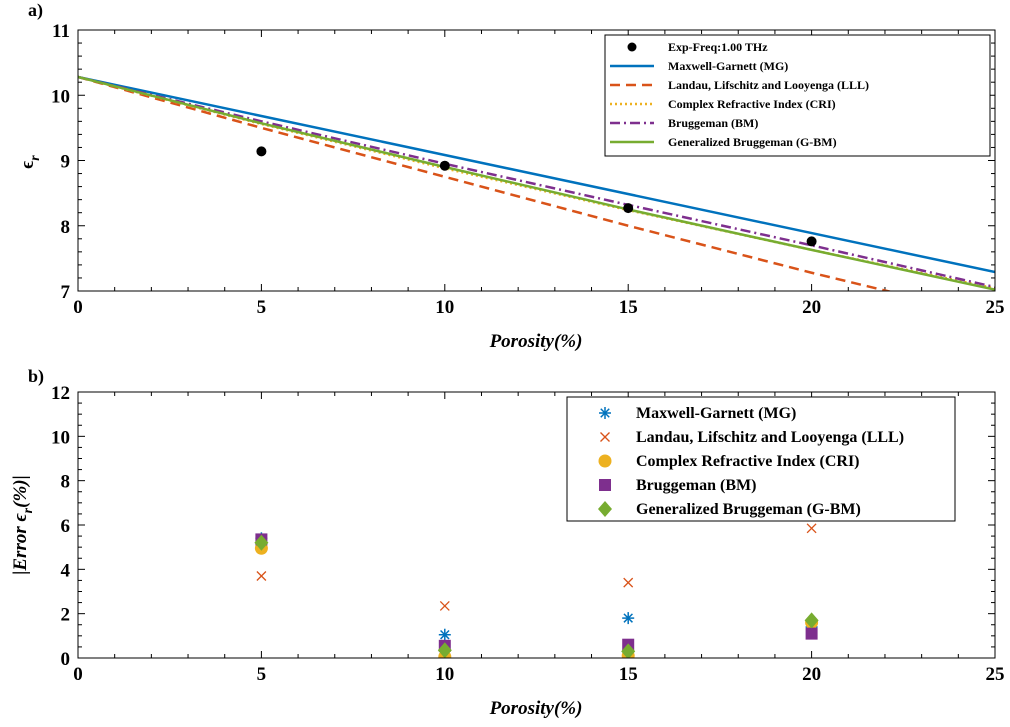 This screenshot has height=727, width=1010. Describe the element at coordinates (78, 674) in the screenshot. I see `panel-b-x-tick-label: 0` at that location.